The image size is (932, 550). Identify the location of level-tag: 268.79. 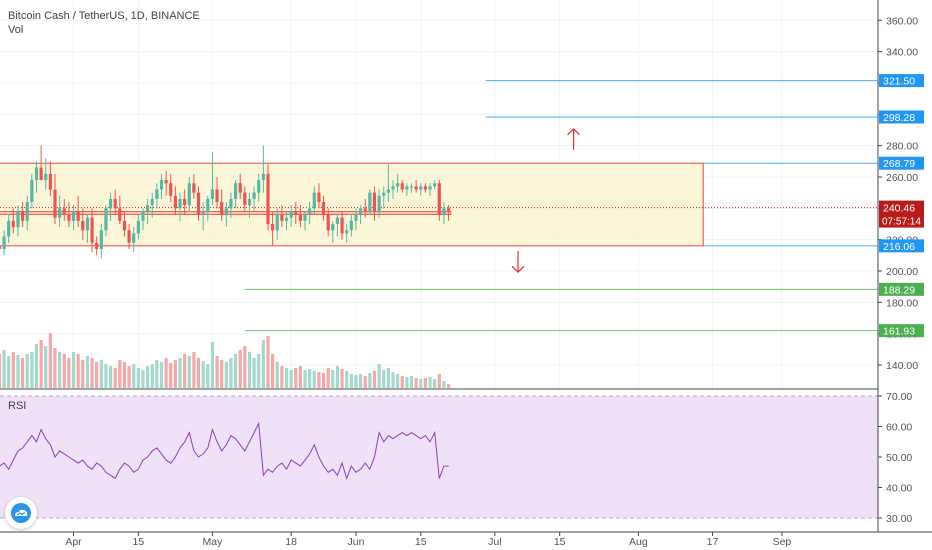
(901, 163).